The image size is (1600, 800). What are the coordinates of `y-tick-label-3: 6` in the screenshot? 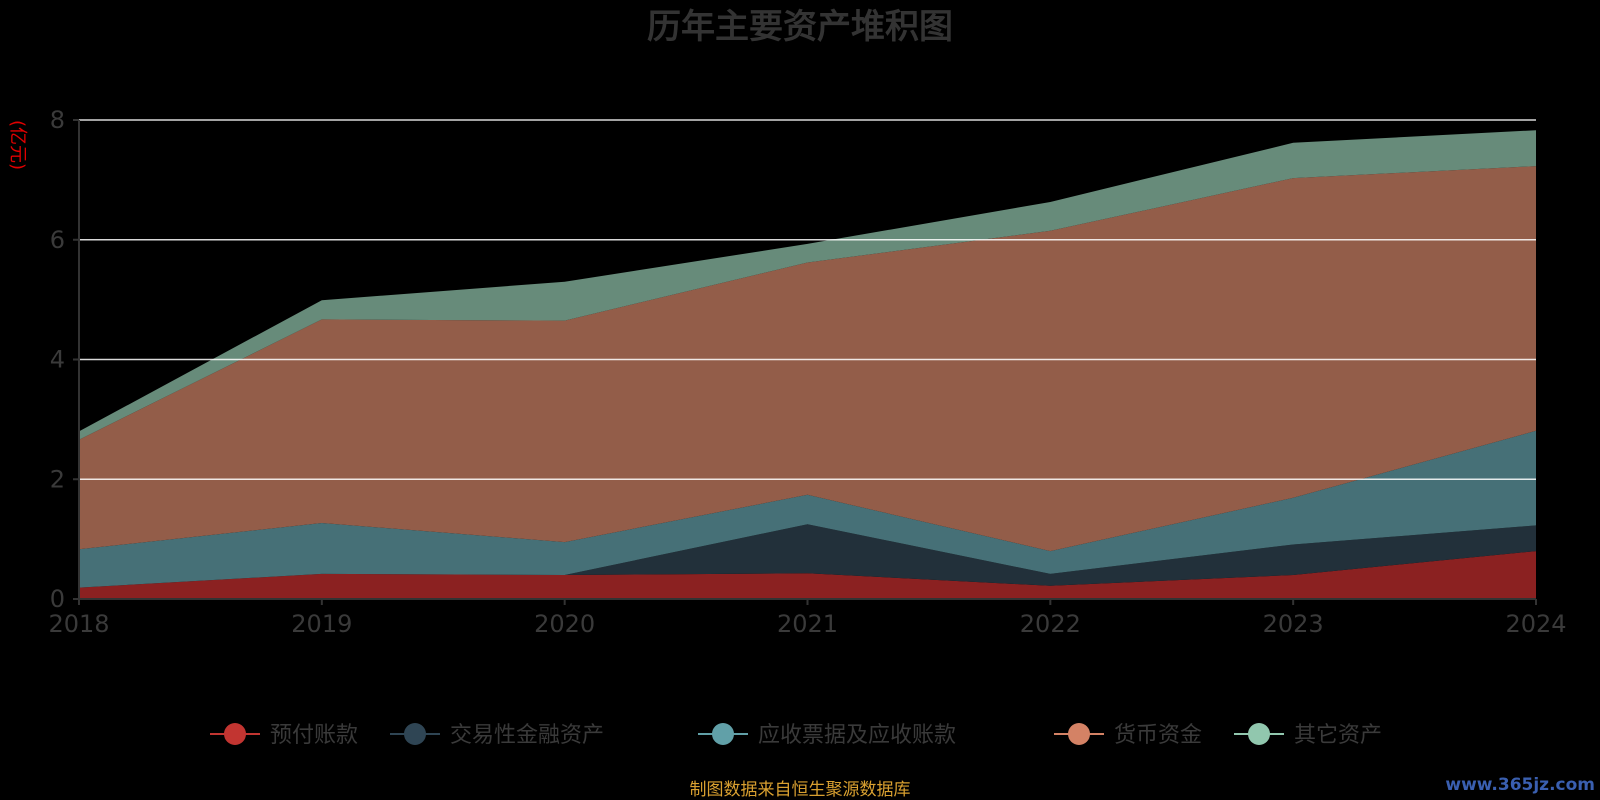 It's located at (57, 240).